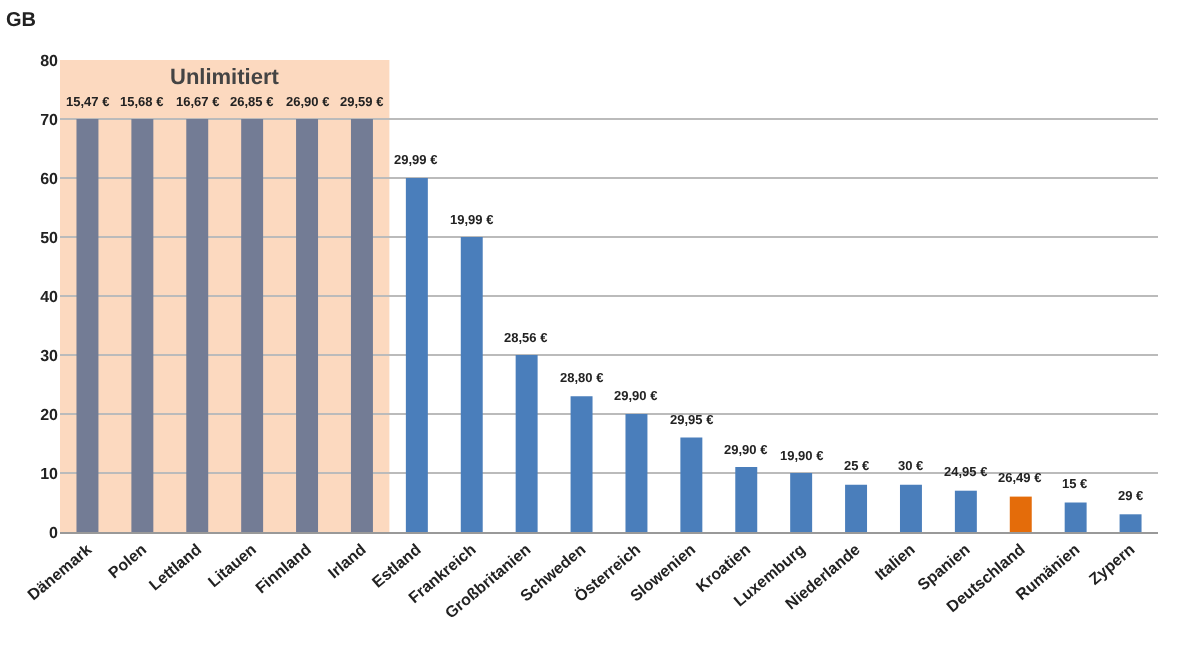 The width and height of the screenshot is (1178, 672). What do you see at coordinates (50, 178) in the screenshot?
I see `y-tick-label: 60` at bounding box center [50, 178].